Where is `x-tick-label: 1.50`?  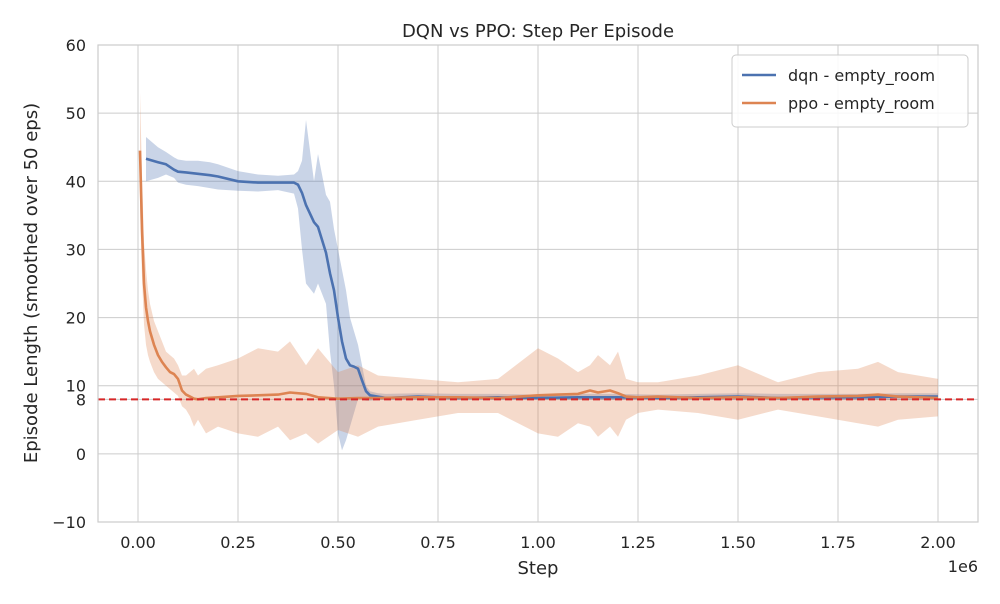 x-tick-label: 1.50 is located at coordinates (738, 542).